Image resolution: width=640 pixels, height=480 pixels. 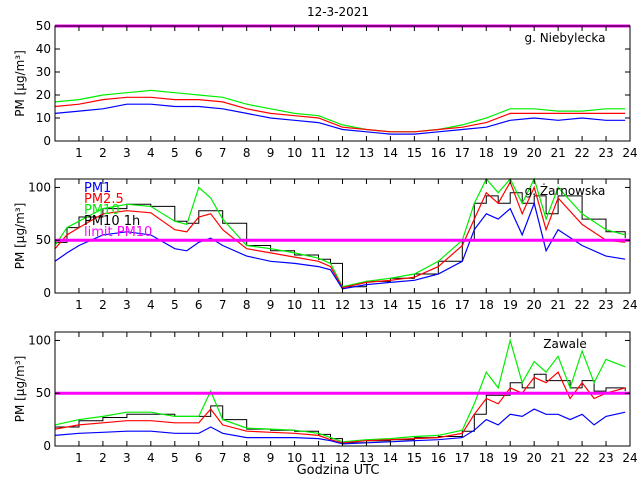 I want to click on series-line-pm10-1h, so click(x=340, y=408).